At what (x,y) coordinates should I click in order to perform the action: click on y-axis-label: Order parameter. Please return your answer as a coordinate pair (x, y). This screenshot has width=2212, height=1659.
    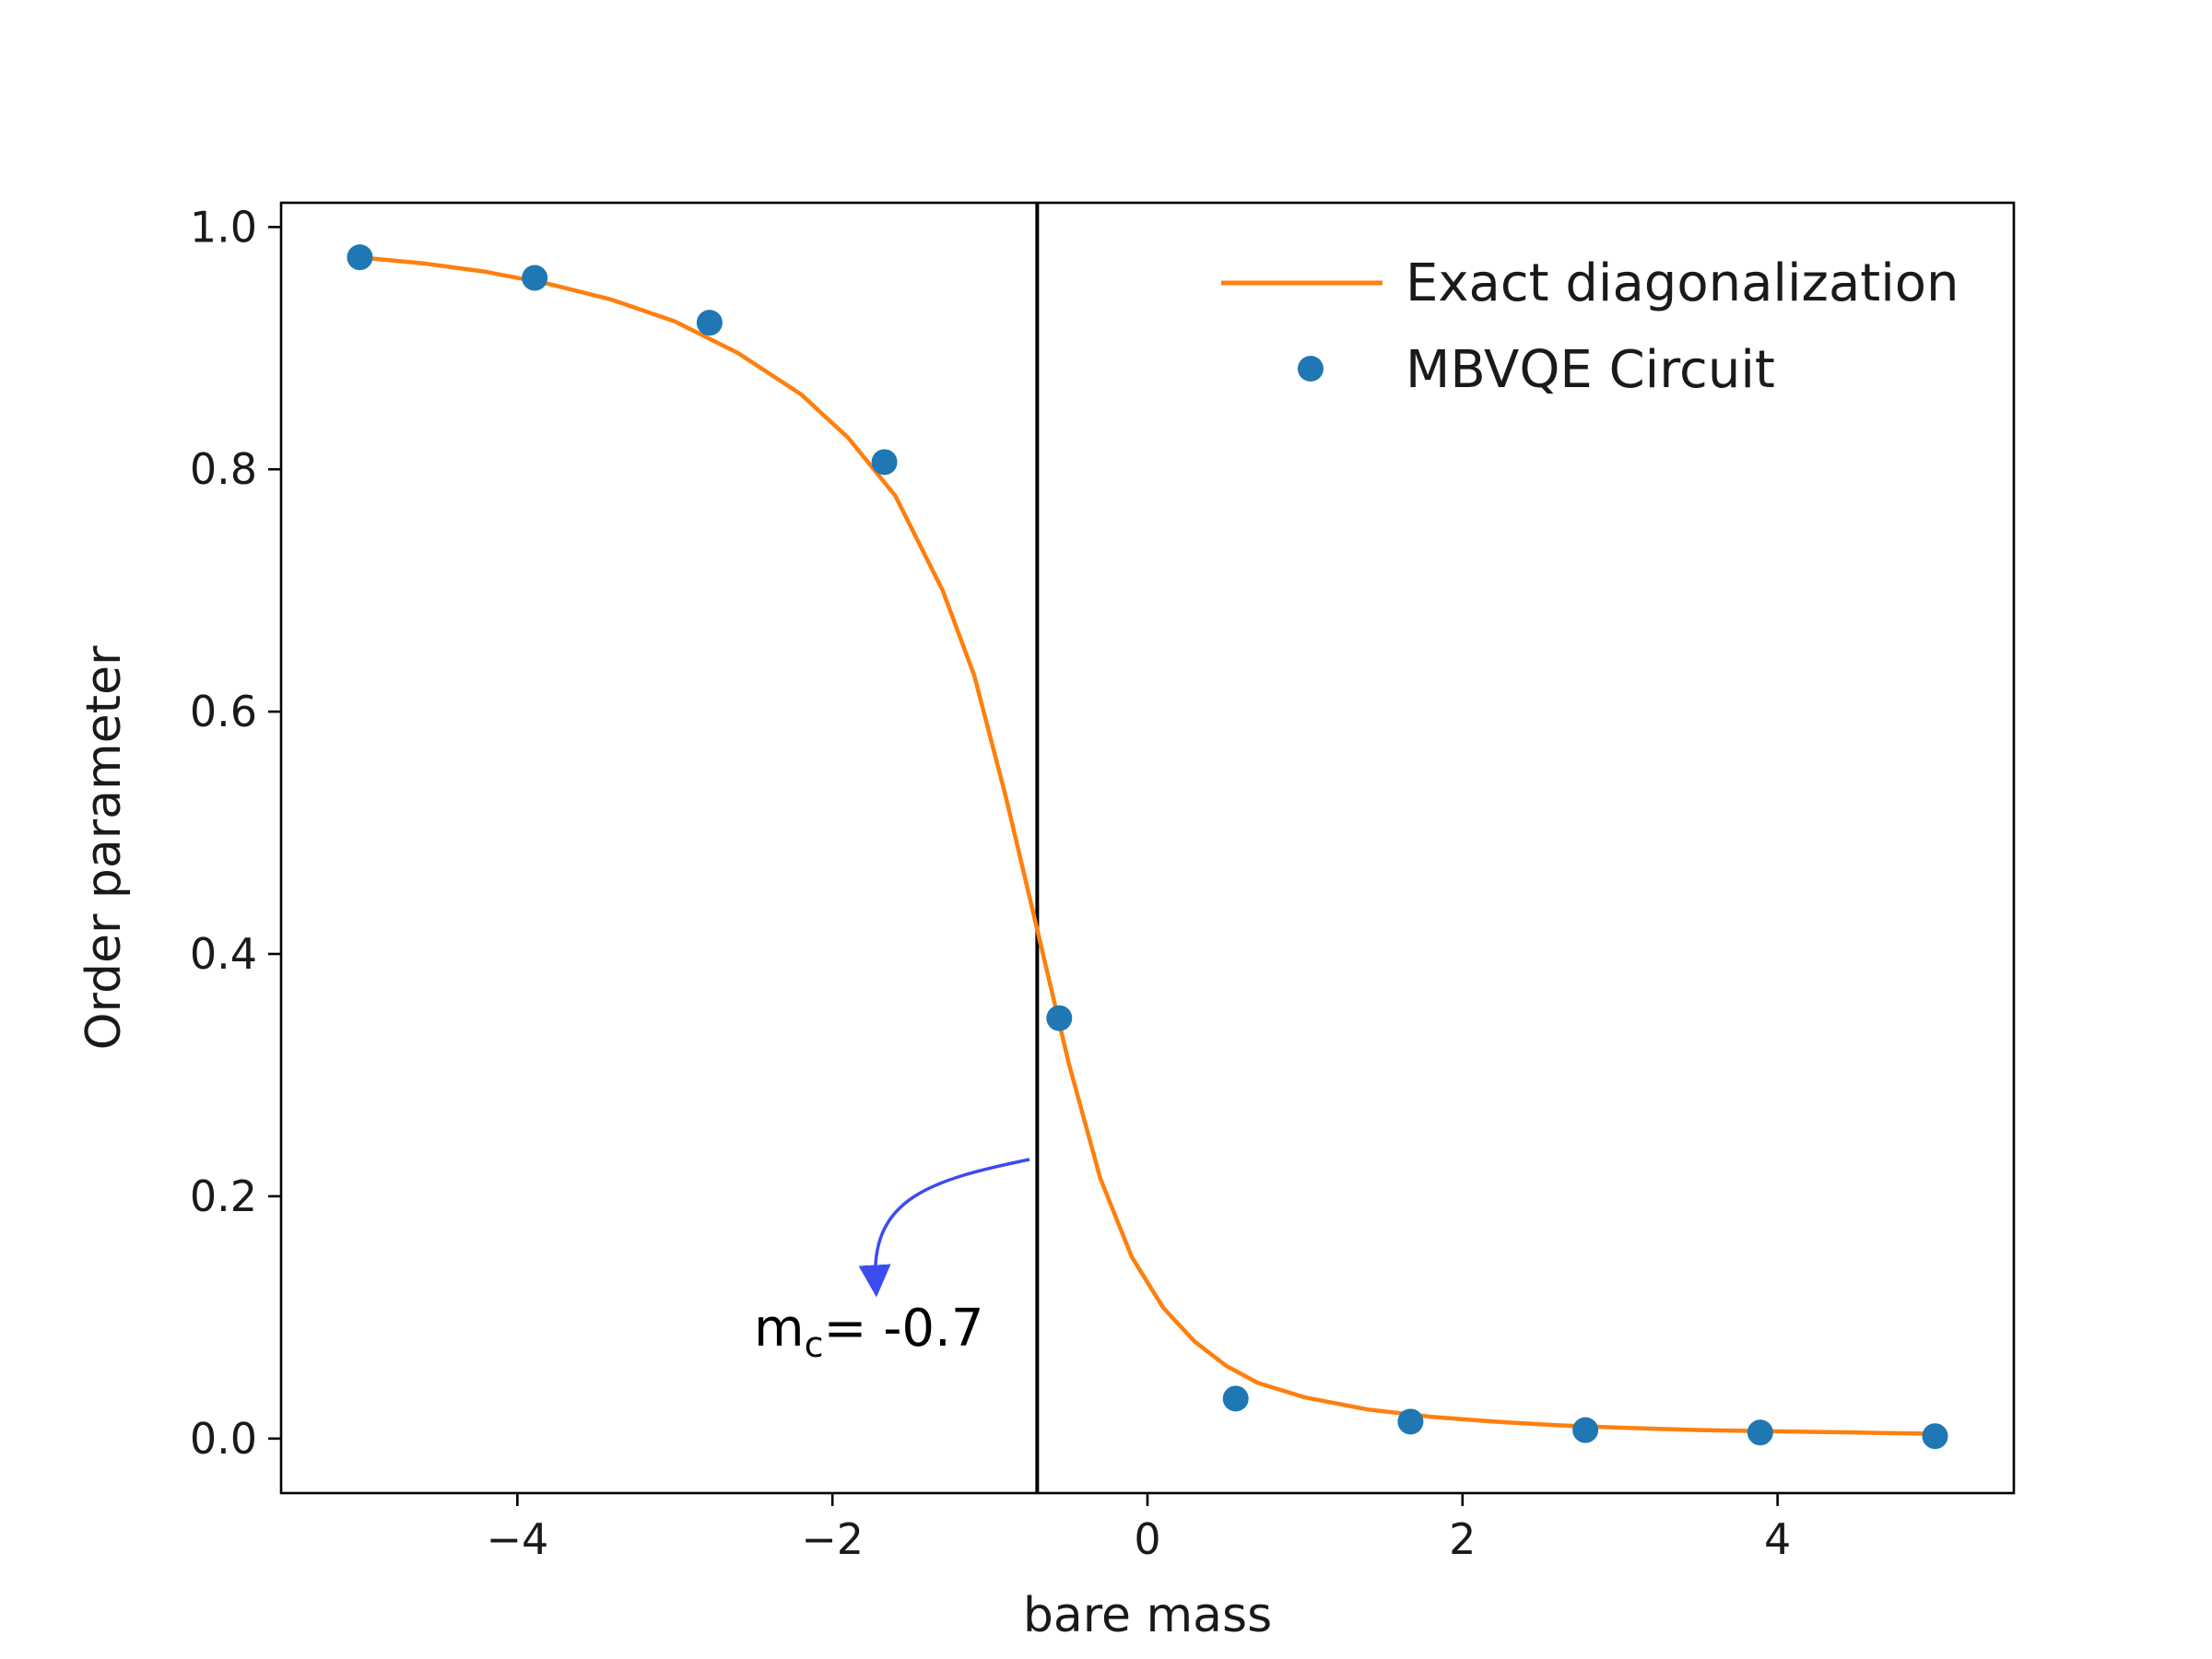
    Looking at the image, I should click on (104, 847).